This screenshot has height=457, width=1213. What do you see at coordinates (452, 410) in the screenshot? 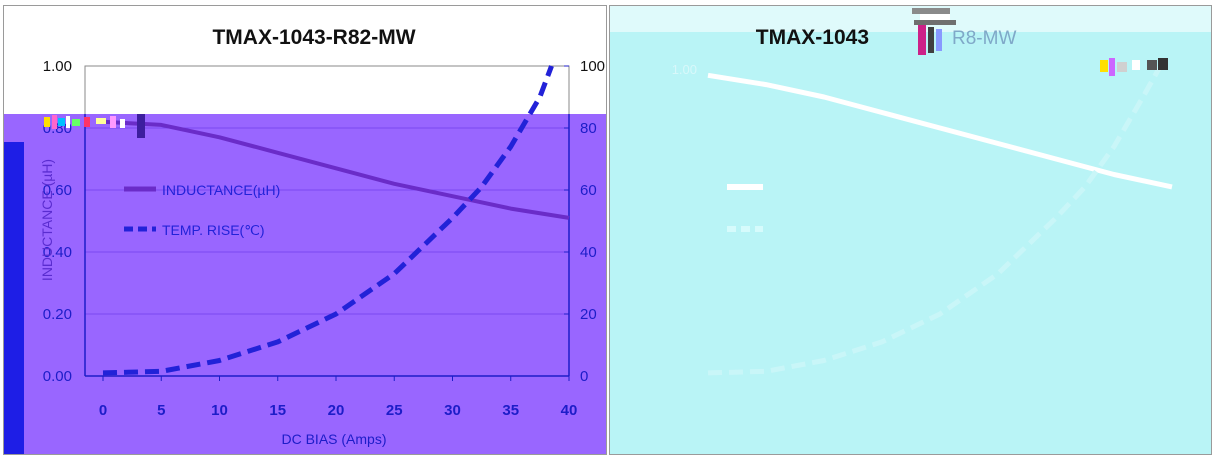
I see `left-x-tick-label: 30` at bounding box center [452, 410].